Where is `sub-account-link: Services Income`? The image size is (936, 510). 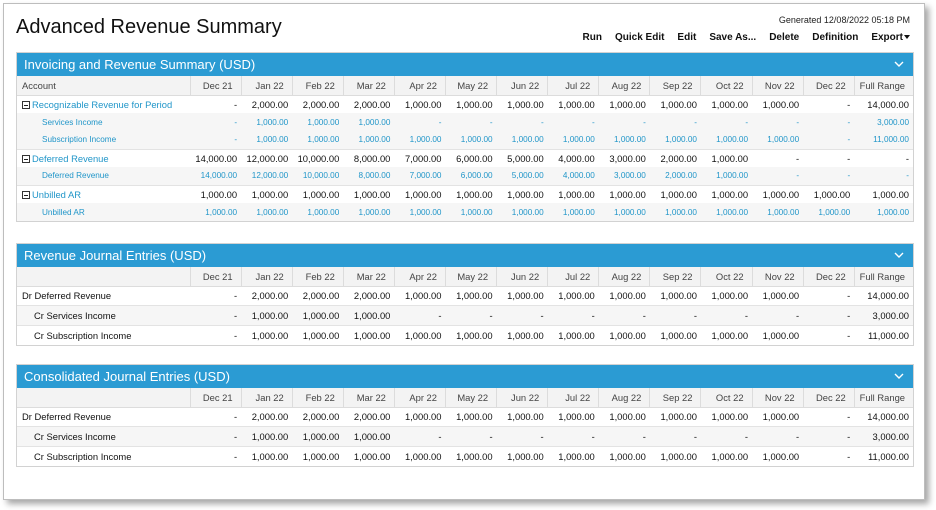
sub-account-link: Services Income is located at coordinates (72, 122).